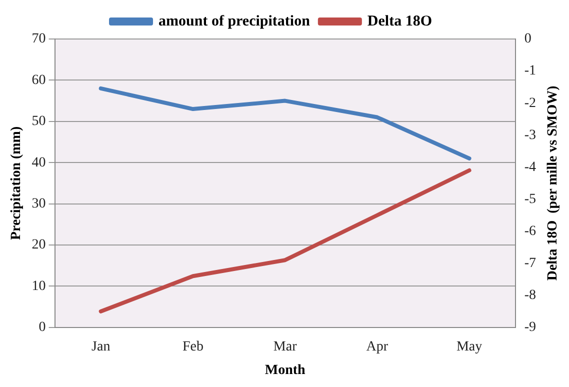 The width and height of the screenshot is (569, 387). I want to click on x-tick-label: Jan, so click(101, 346).